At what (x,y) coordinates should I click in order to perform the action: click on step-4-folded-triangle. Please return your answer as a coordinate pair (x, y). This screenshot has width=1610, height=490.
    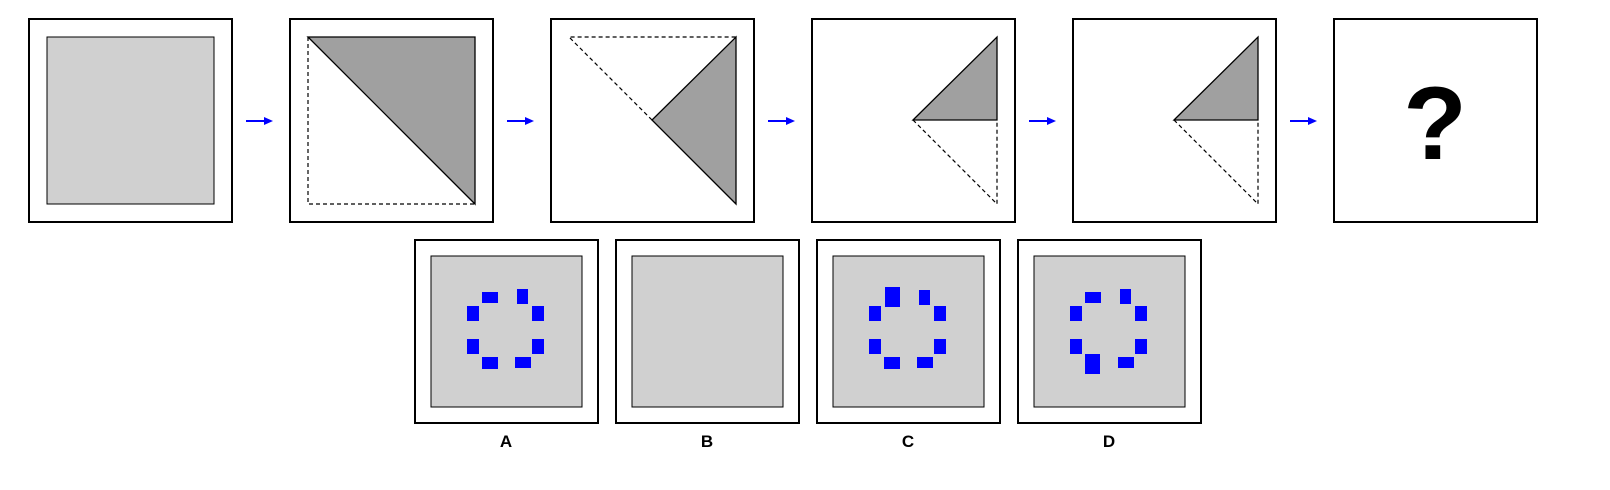
    Looking at the image, I should click on (954, 78).